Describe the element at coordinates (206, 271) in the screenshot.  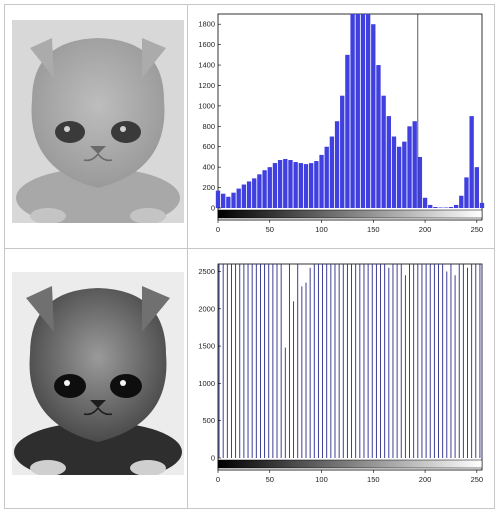
I see `y-tick-label: 2500` at that location.